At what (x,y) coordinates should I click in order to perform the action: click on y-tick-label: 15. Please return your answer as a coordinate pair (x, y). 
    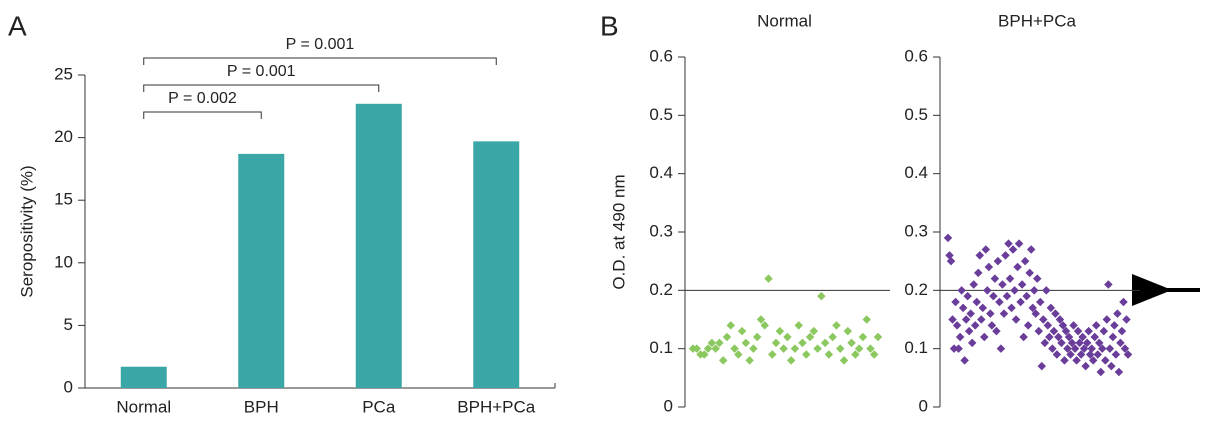
    Looking at the image, I should click on (63, 199).